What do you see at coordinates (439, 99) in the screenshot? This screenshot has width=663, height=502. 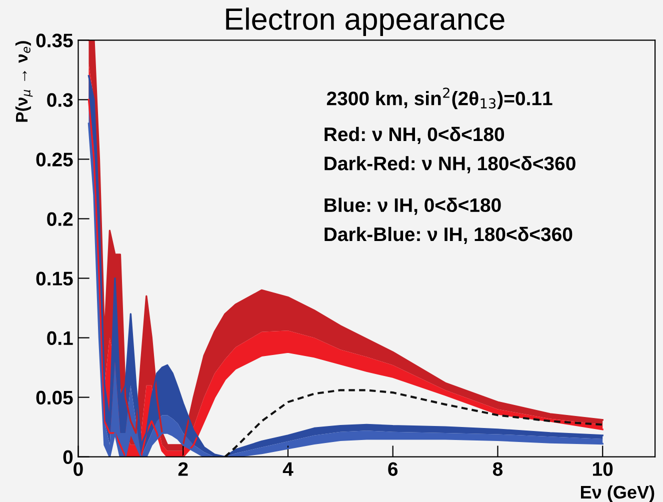 I see `annotation: 2300 km, sin$^{2}$(2θ$_{13}$)=0.11` at bounding box center [439, 99].